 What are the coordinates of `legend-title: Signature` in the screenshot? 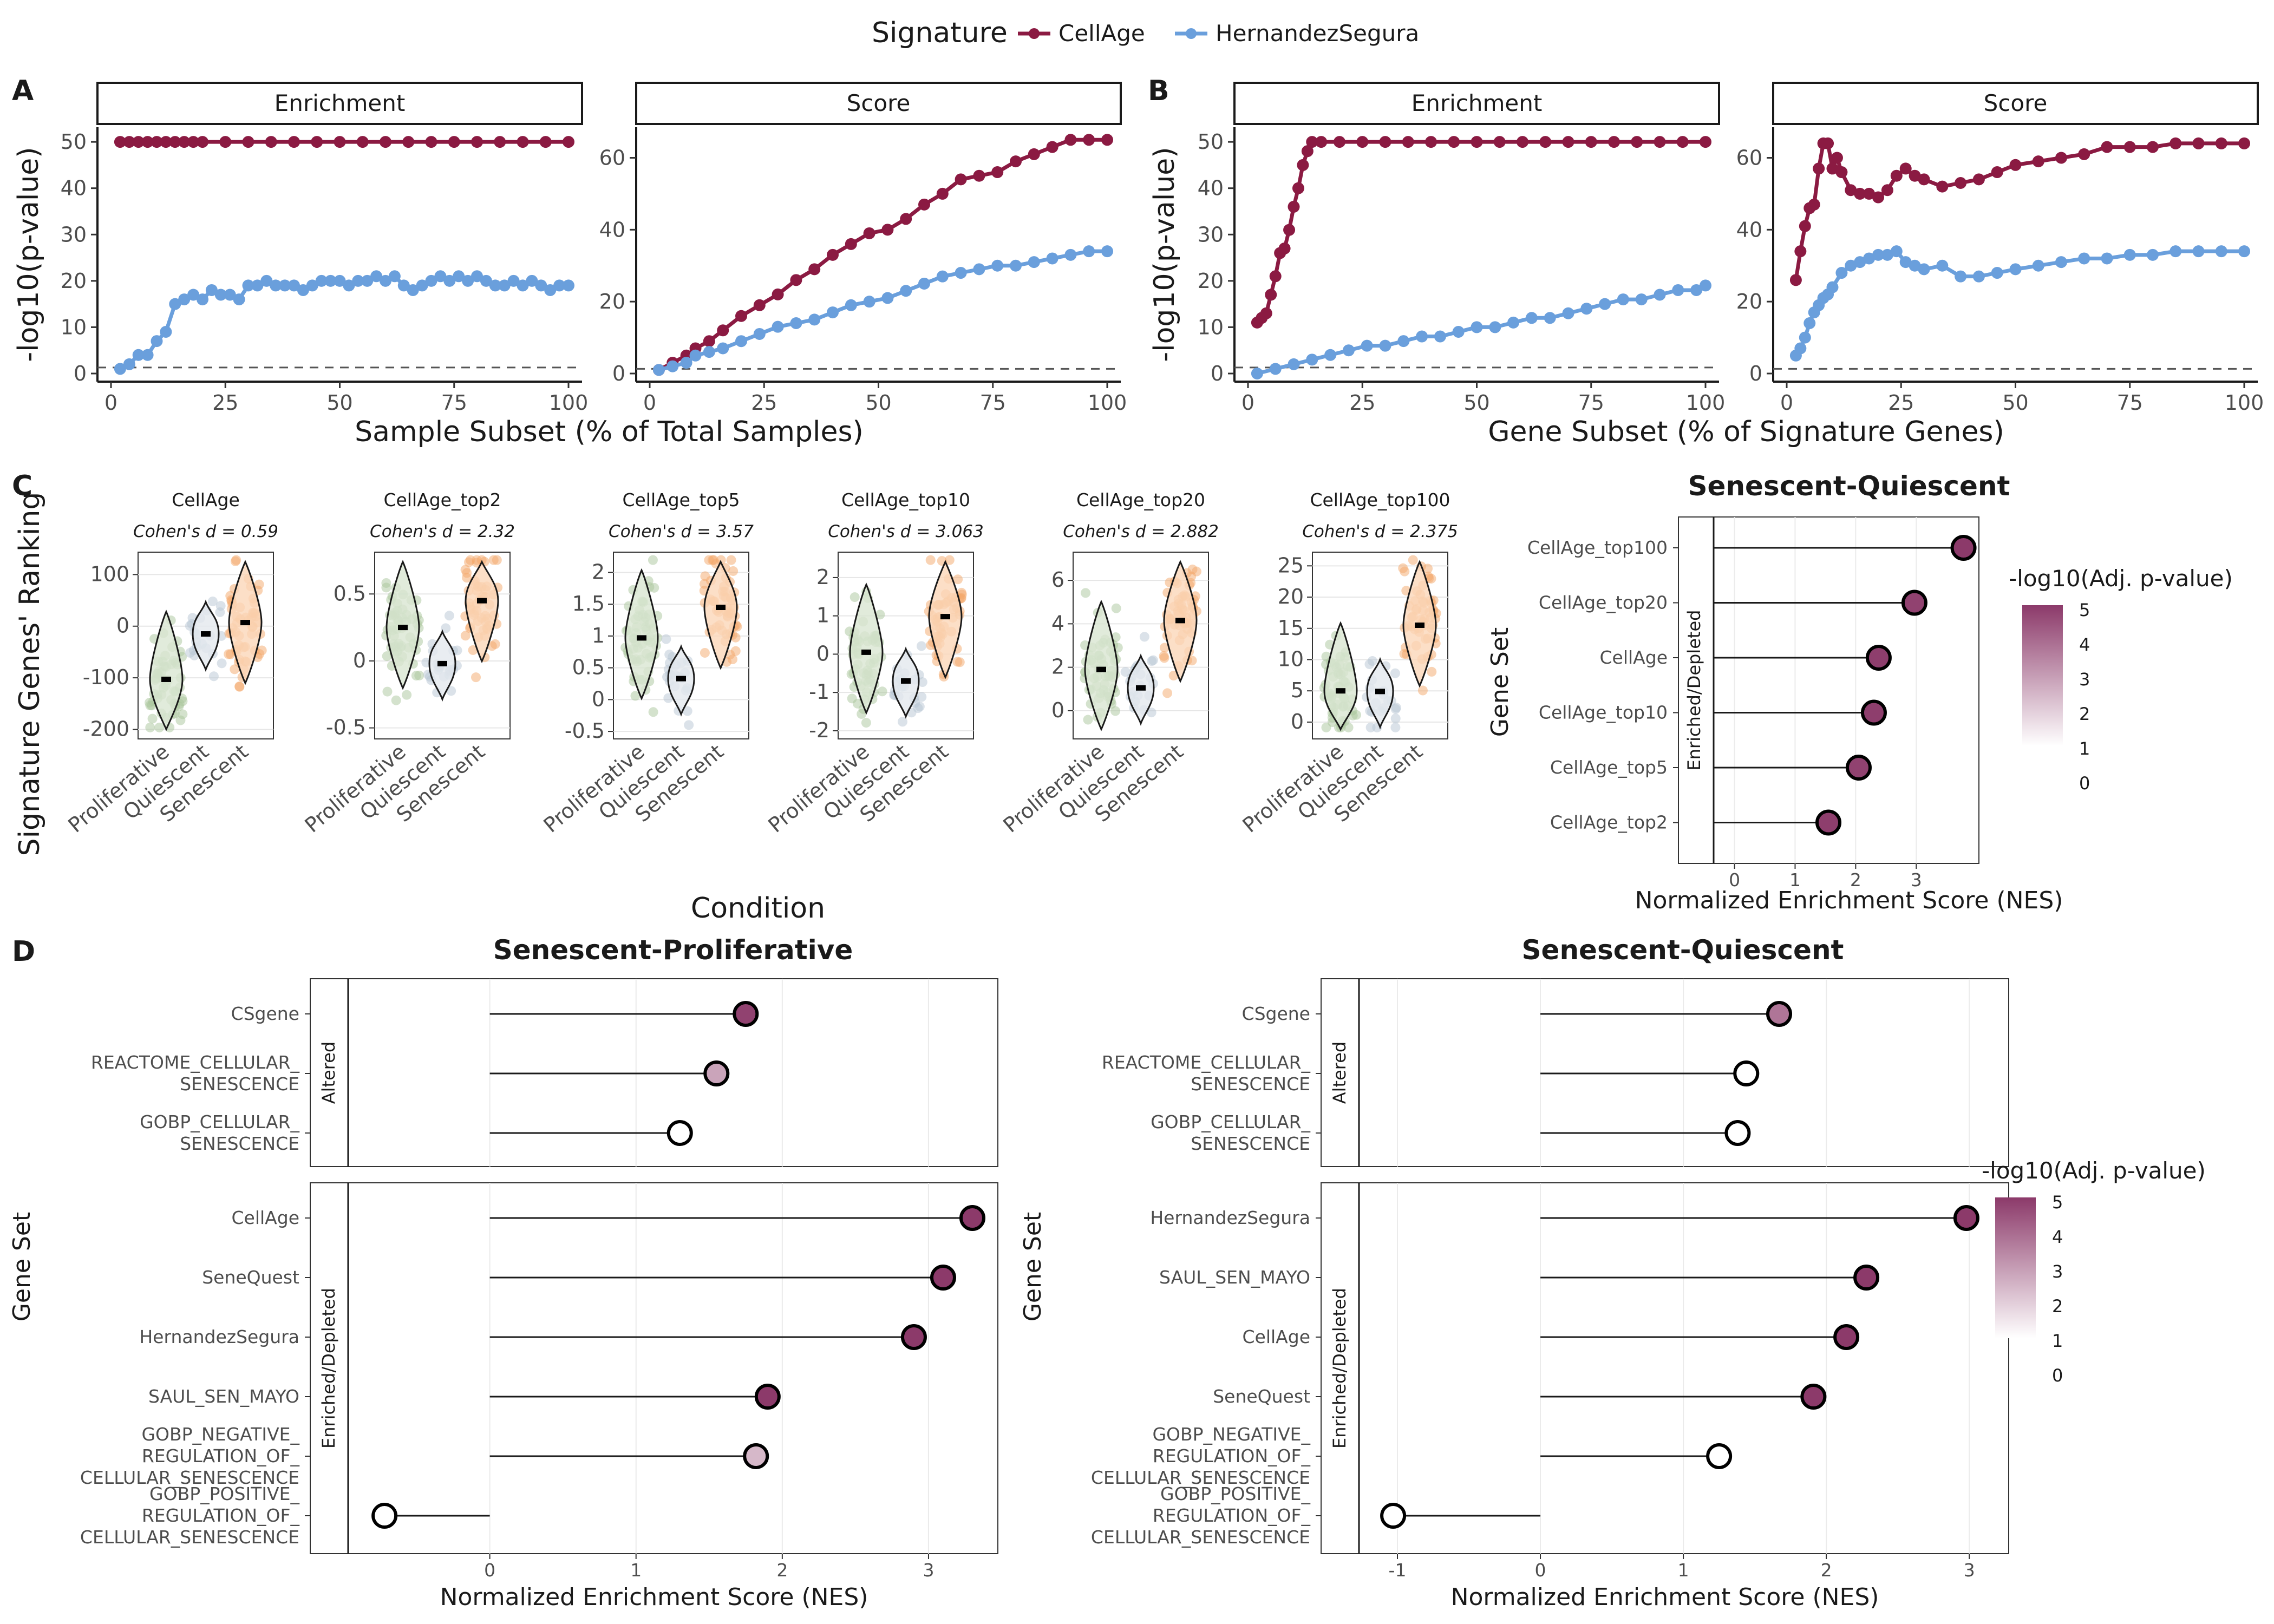 It's located at (940, 33).